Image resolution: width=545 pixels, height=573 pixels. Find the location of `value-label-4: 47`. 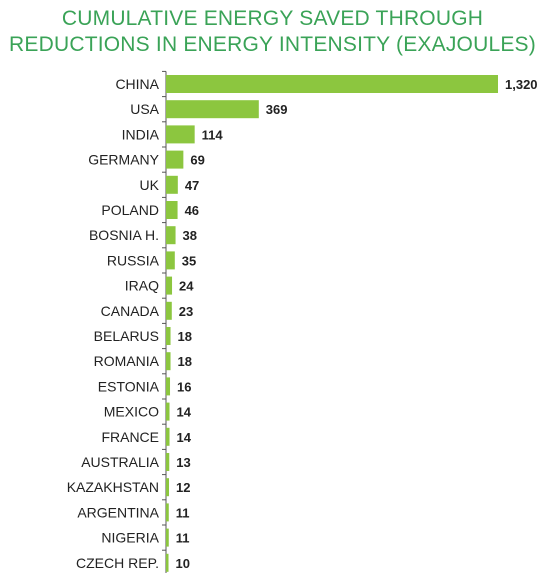

value-label-4: 47 is located at coordinates (192, 185).